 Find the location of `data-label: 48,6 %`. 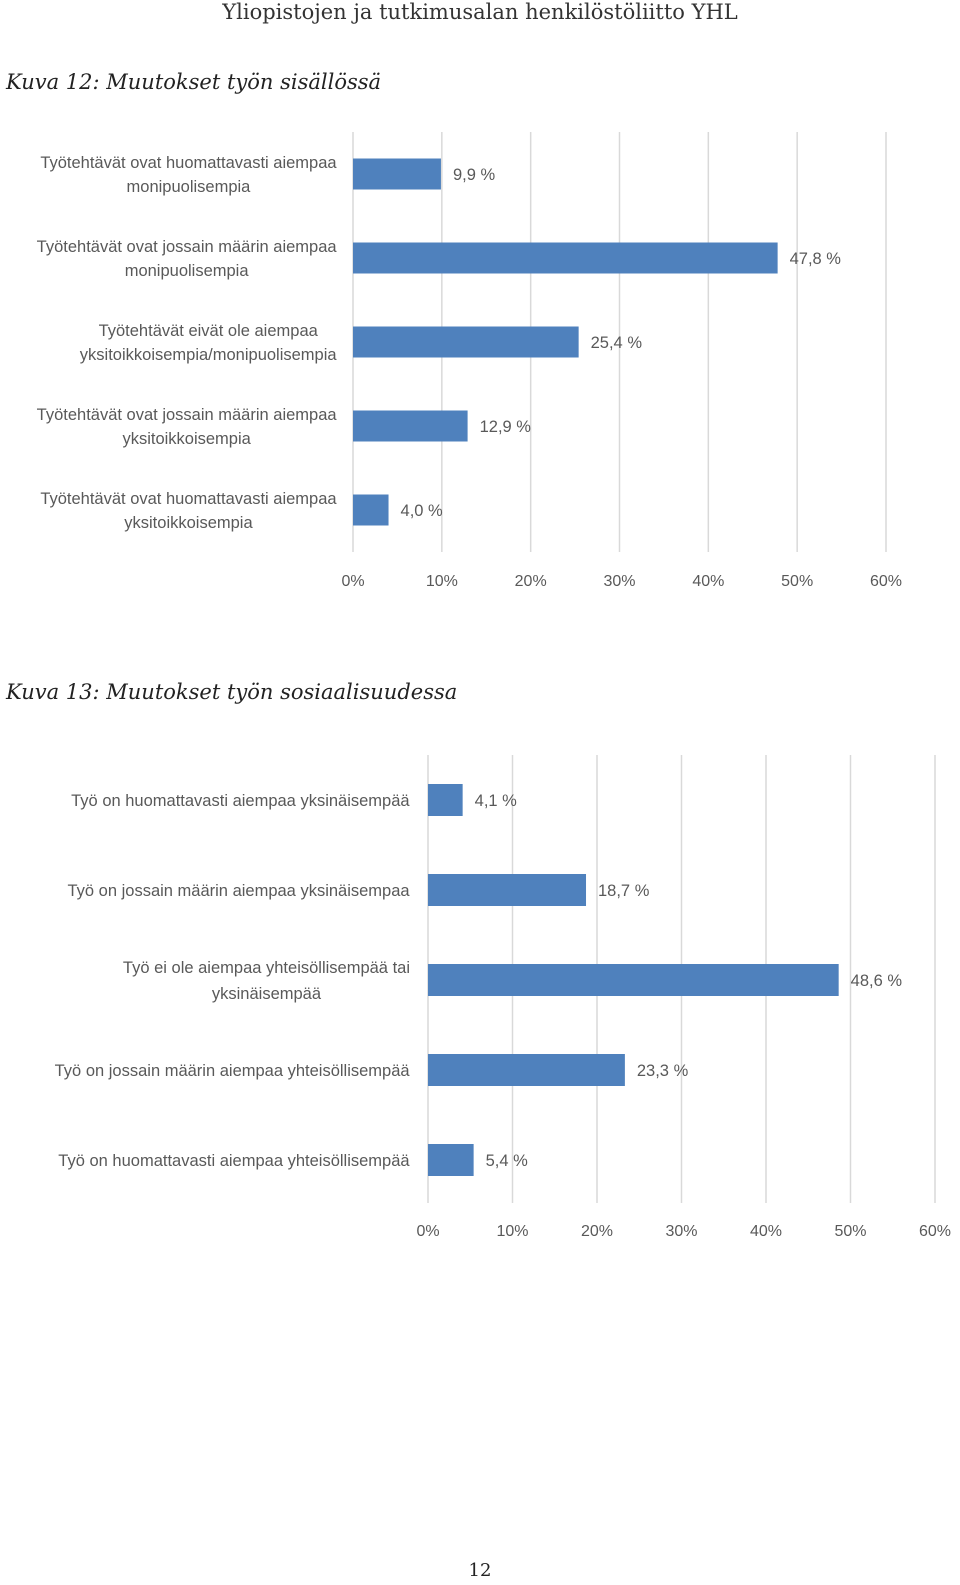

data-label: 48,6 % is located at coordinates (877, 981).